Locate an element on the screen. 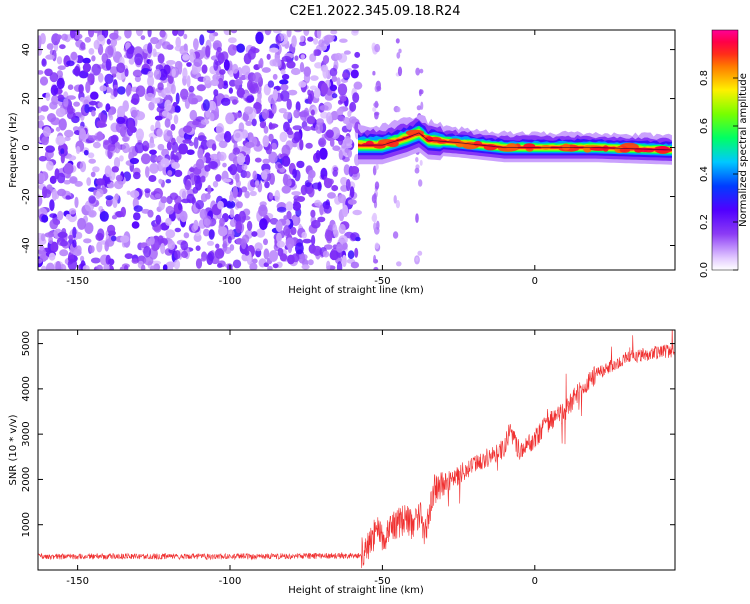 Image resolution: width=750 pixels, height=604 pixels. signal-blob is located at coordinates (478, 143).